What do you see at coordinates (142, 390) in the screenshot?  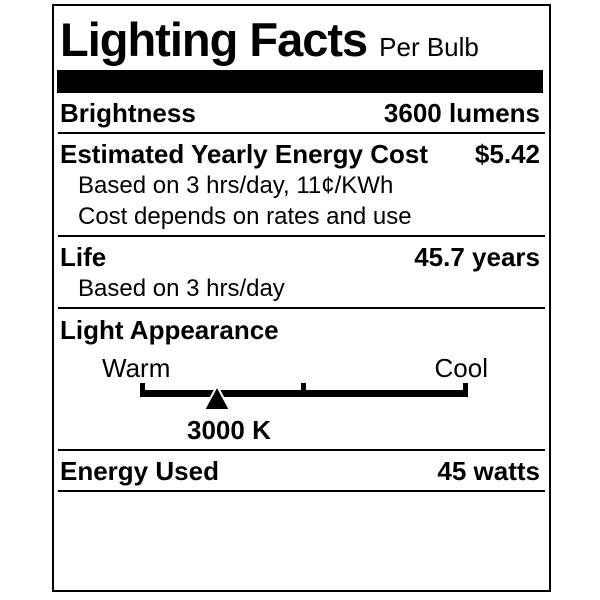 I see `scale-tick-warm-end` at bounding box center [142, 390].